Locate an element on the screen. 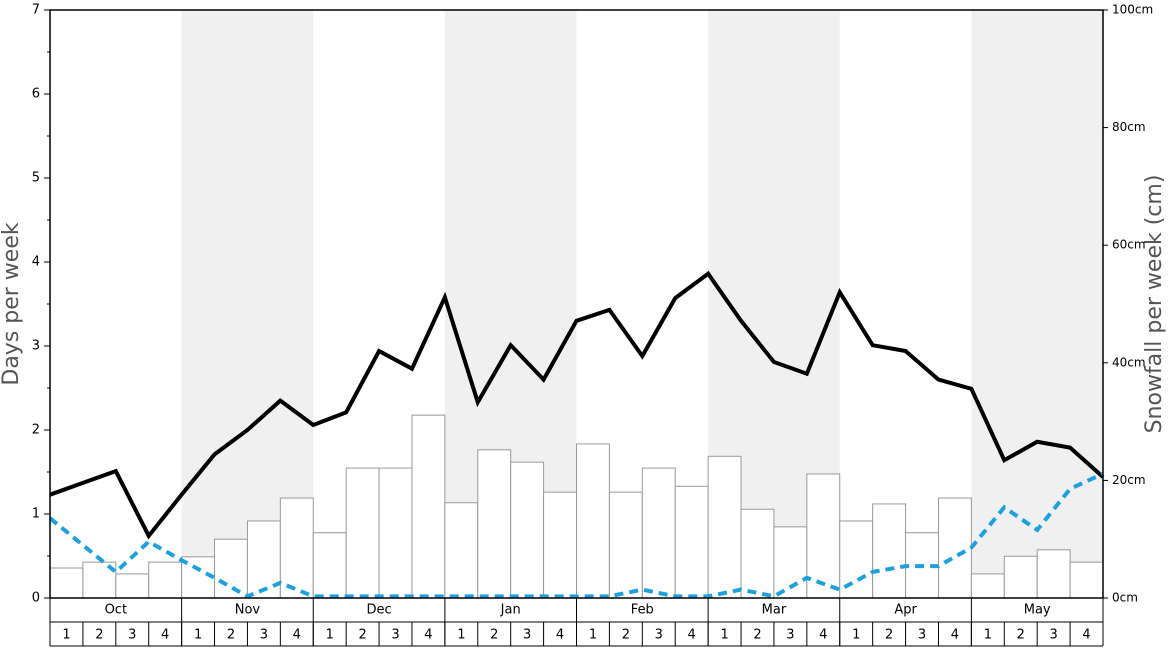  y2-tick-label: 80cm is located at coordinates (1129, 127).